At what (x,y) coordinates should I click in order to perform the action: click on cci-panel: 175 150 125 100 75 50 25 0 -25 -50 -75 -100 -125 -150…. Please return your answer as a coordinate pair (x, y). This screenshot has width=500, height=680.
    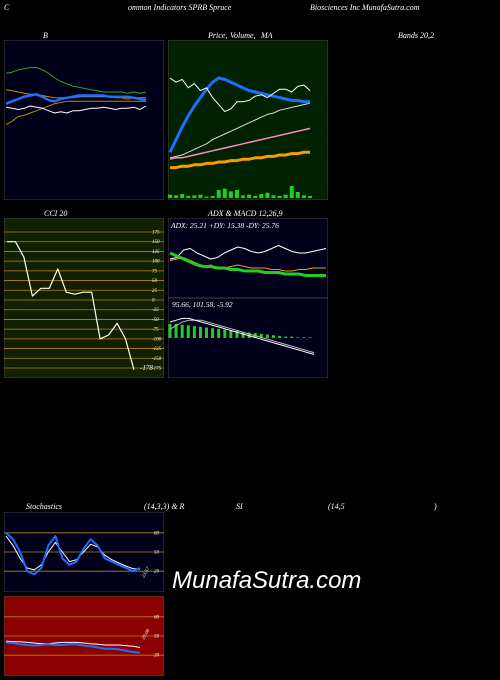
    Looking at the image, I should click on (84, 298).